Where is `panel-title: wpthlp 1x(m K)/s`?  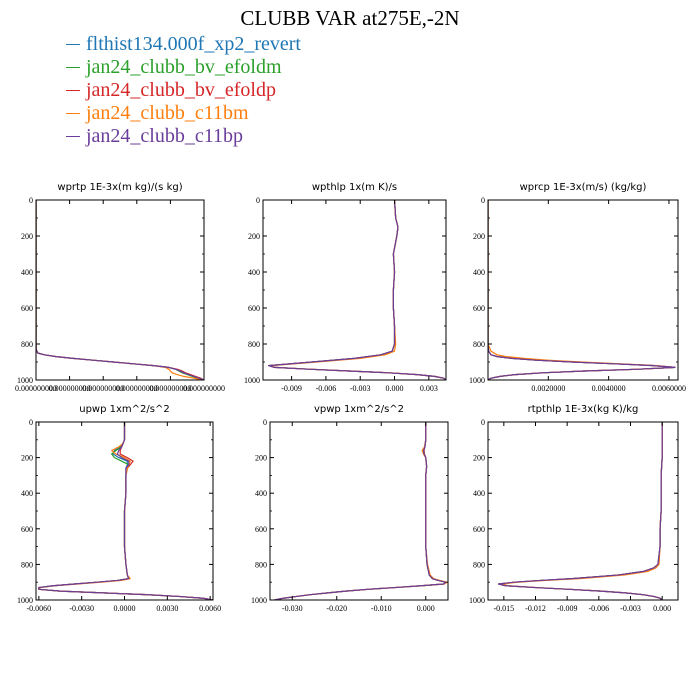 panel-title: wpthlp 1x(m K)/s is located at coordinates (354, 187).